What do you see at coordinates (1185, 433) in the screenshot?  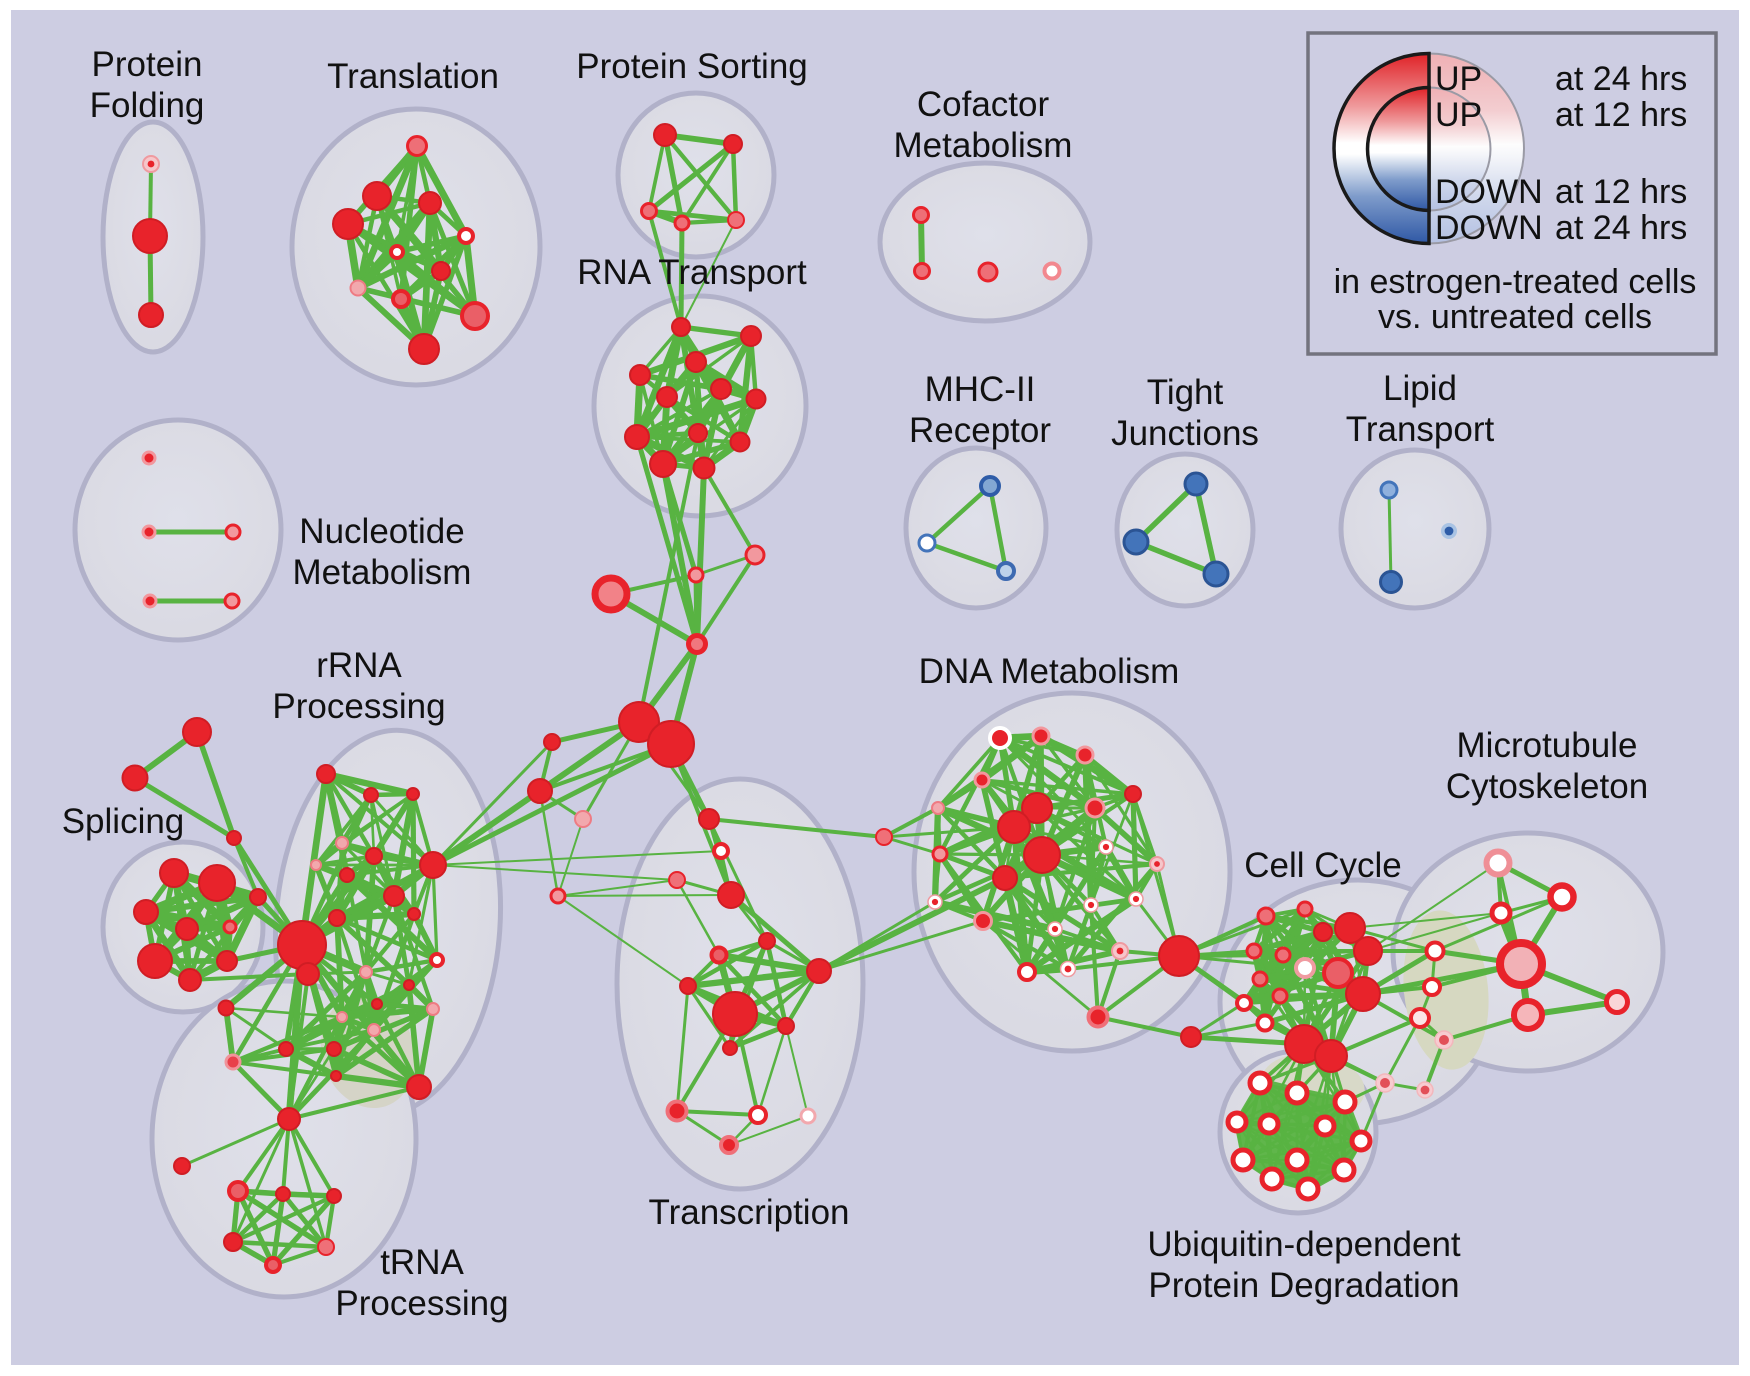 I see `svg-text: Junctions` at bounding box center [1185, 433].